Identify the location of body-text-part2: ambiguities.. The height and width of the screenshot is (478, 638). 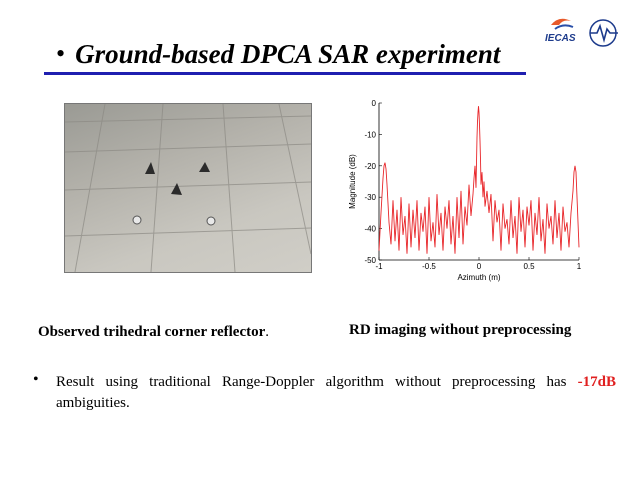
(93, 403).